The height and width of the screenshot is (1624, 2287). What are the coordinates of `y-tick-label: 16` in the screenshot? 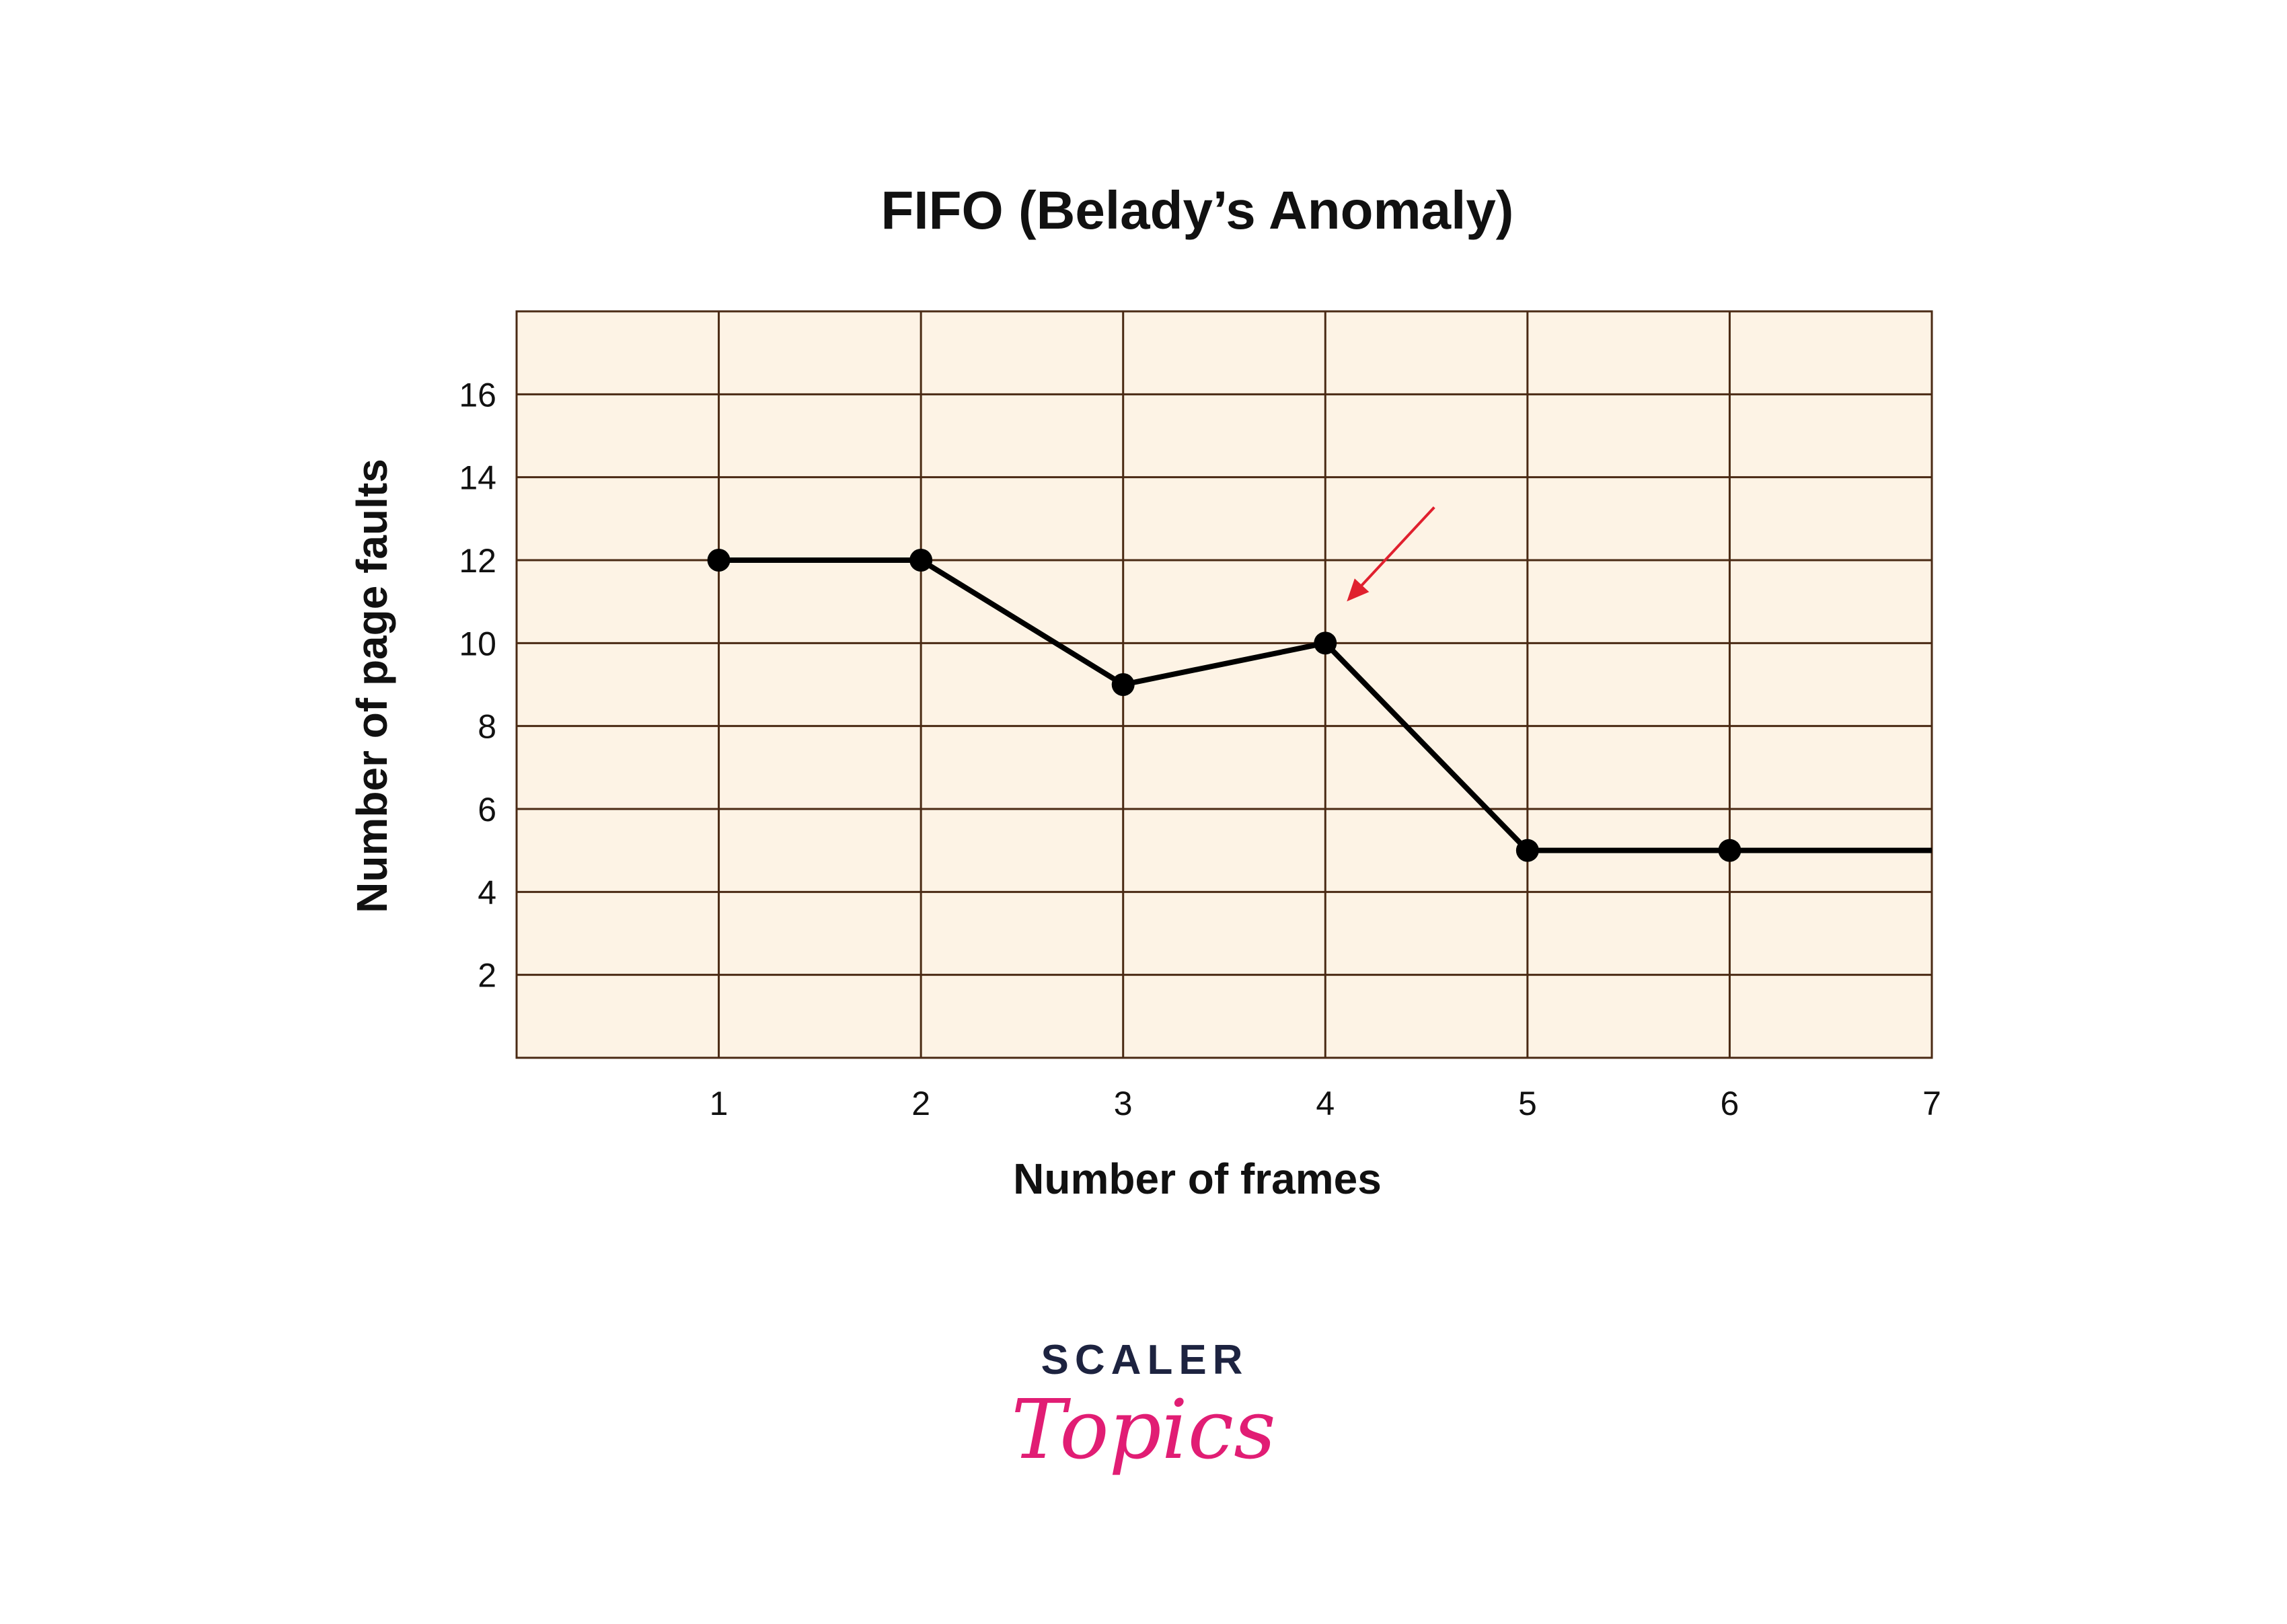 It's located at (477, 395).